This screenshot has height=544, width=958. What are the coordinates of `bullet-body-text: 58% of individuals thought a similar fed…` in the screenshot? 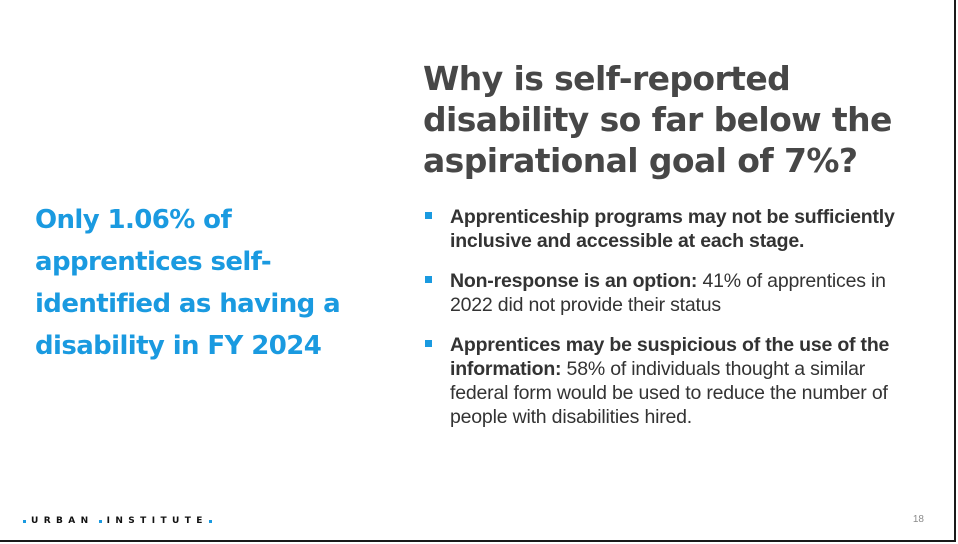 It's located at (669, 393).